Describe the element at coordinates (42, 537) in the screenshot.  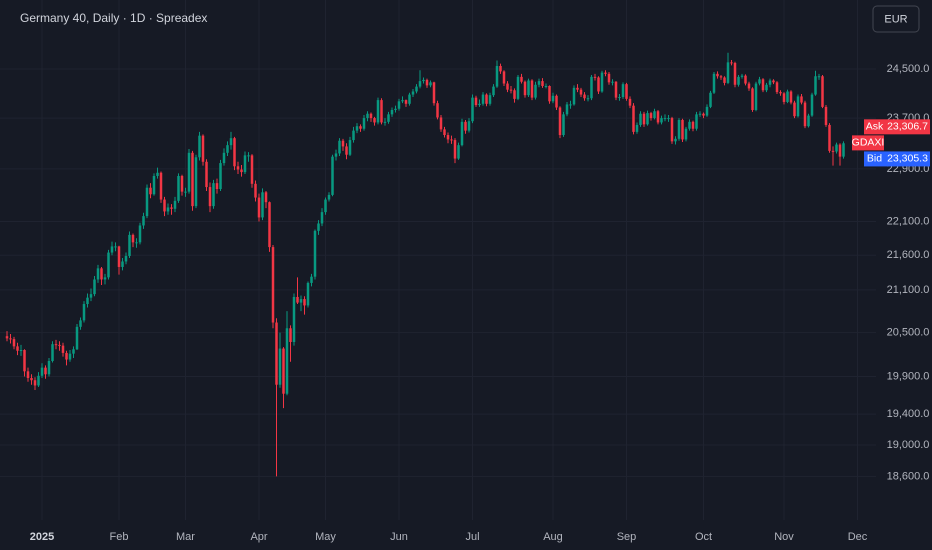
I see `x-tick-label: 2025` at that location.